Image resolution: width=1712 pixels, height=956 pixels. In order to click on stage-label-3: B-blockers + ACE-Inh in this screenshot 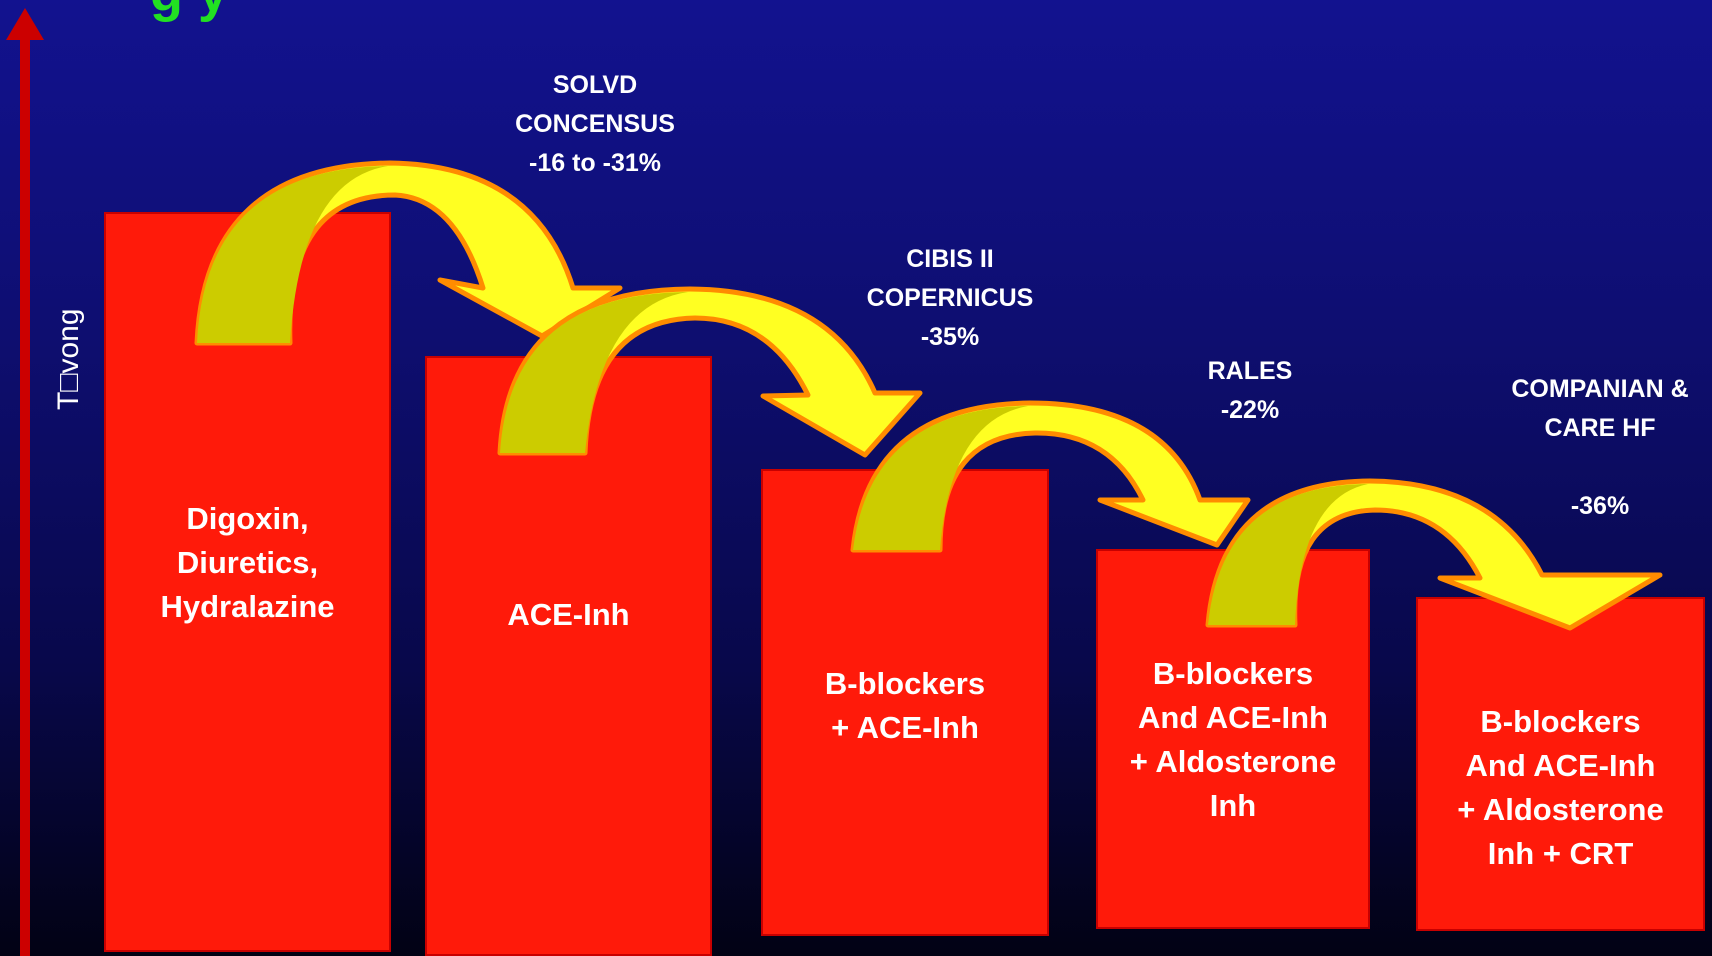, I will do `click(905, 705)`.